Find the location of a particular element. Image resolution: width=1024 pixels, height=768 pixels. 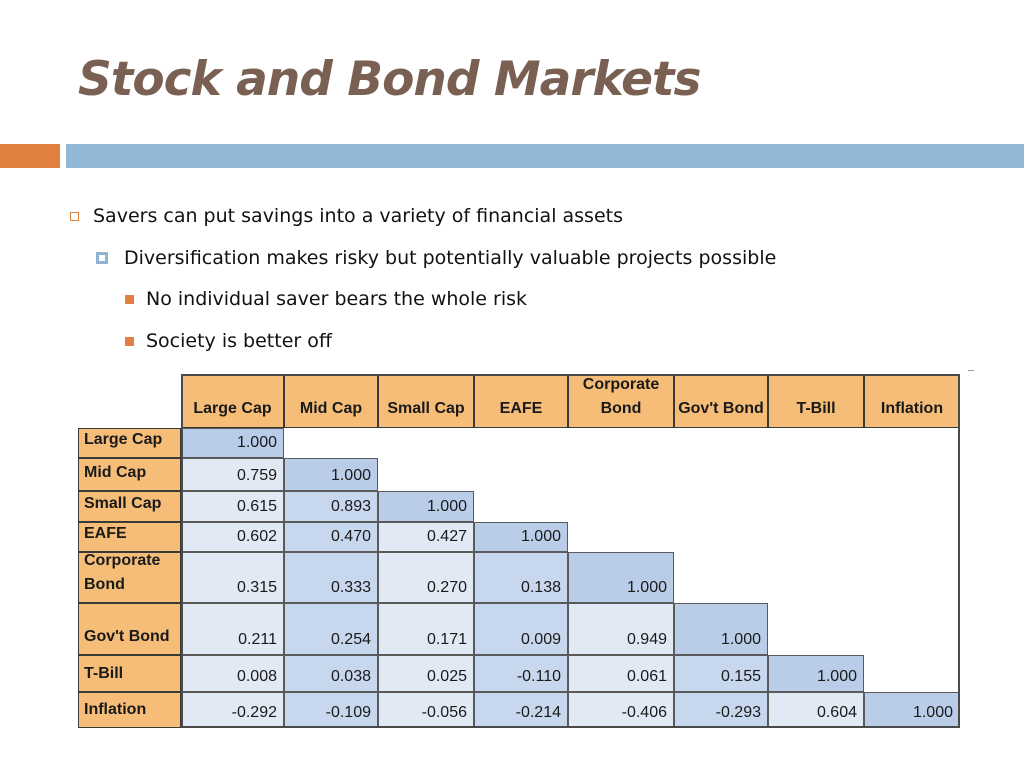

accent-bar-orange is located at coordinates (30, 156).